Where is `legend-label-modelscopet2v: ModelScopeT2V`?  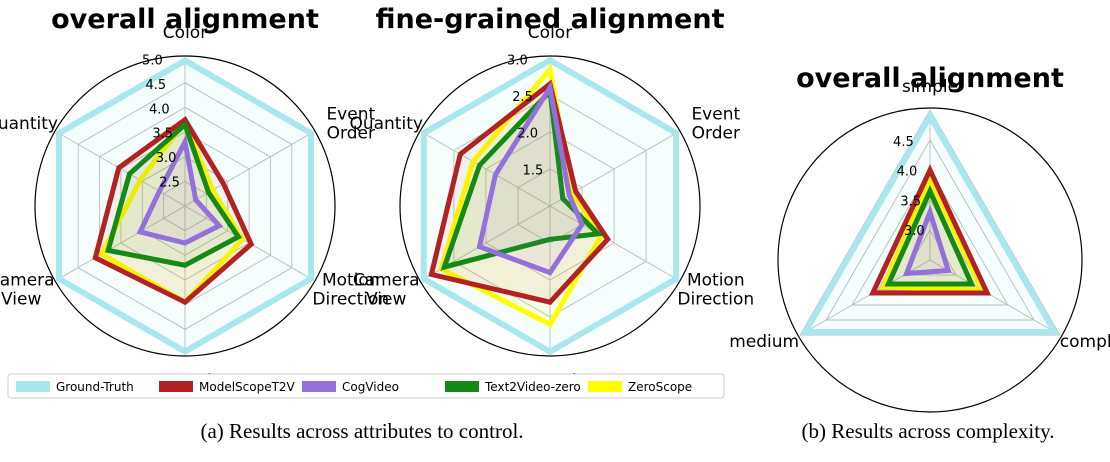
legend-label-modelscopet2v: ModelScopeT2V is located at coordinates (247, 387).